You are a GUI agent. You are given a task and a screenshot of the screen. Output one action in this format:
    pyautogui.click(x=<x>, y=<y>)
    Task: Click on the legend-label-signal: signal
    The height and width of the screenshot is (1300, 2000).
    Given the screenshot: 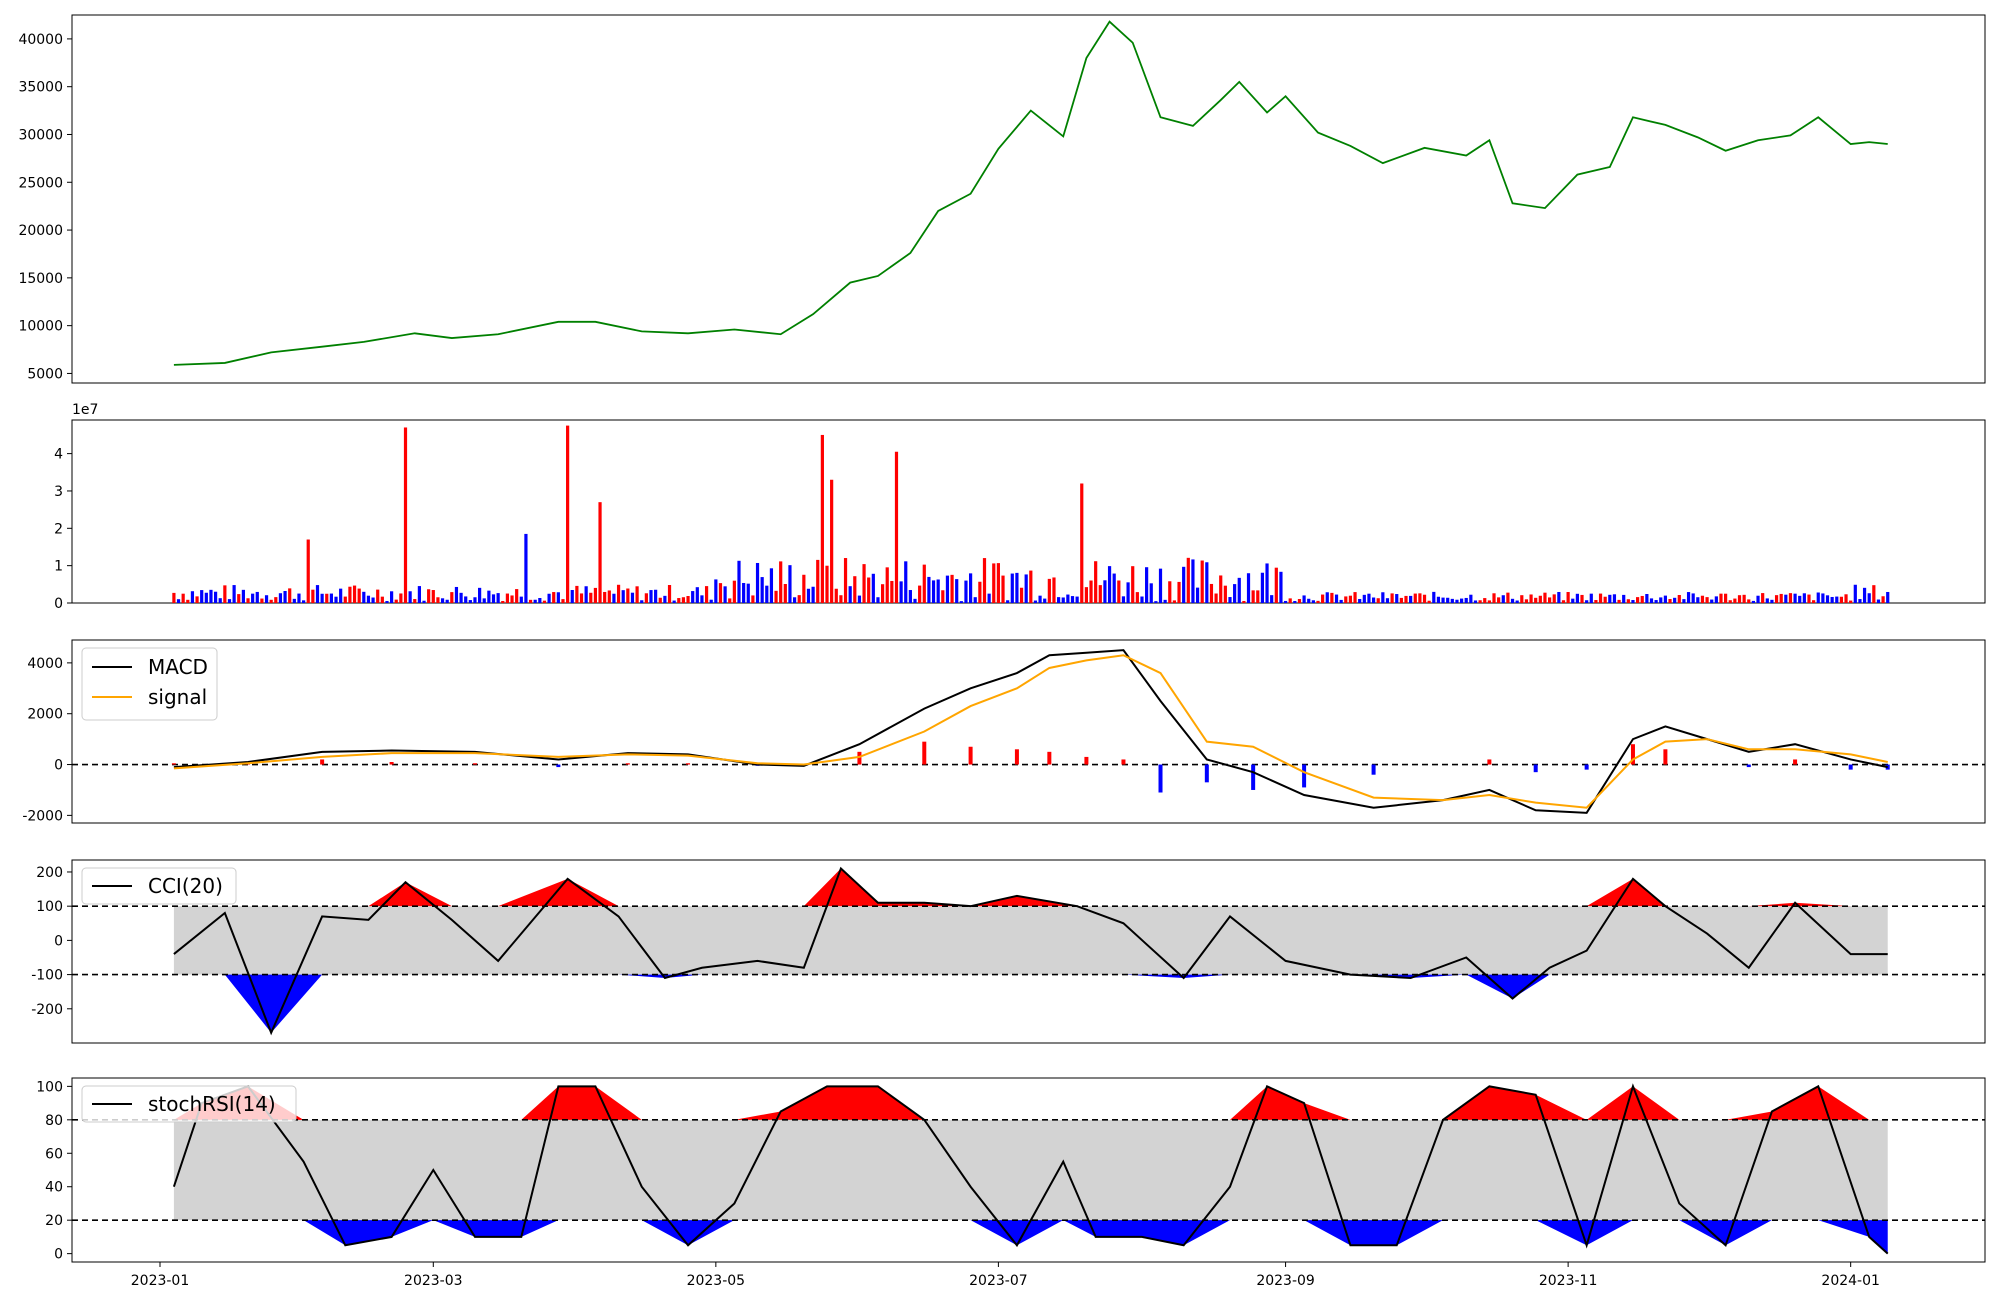 What is the action you would take?
    pyautogui.click(x=177, y=697)
    